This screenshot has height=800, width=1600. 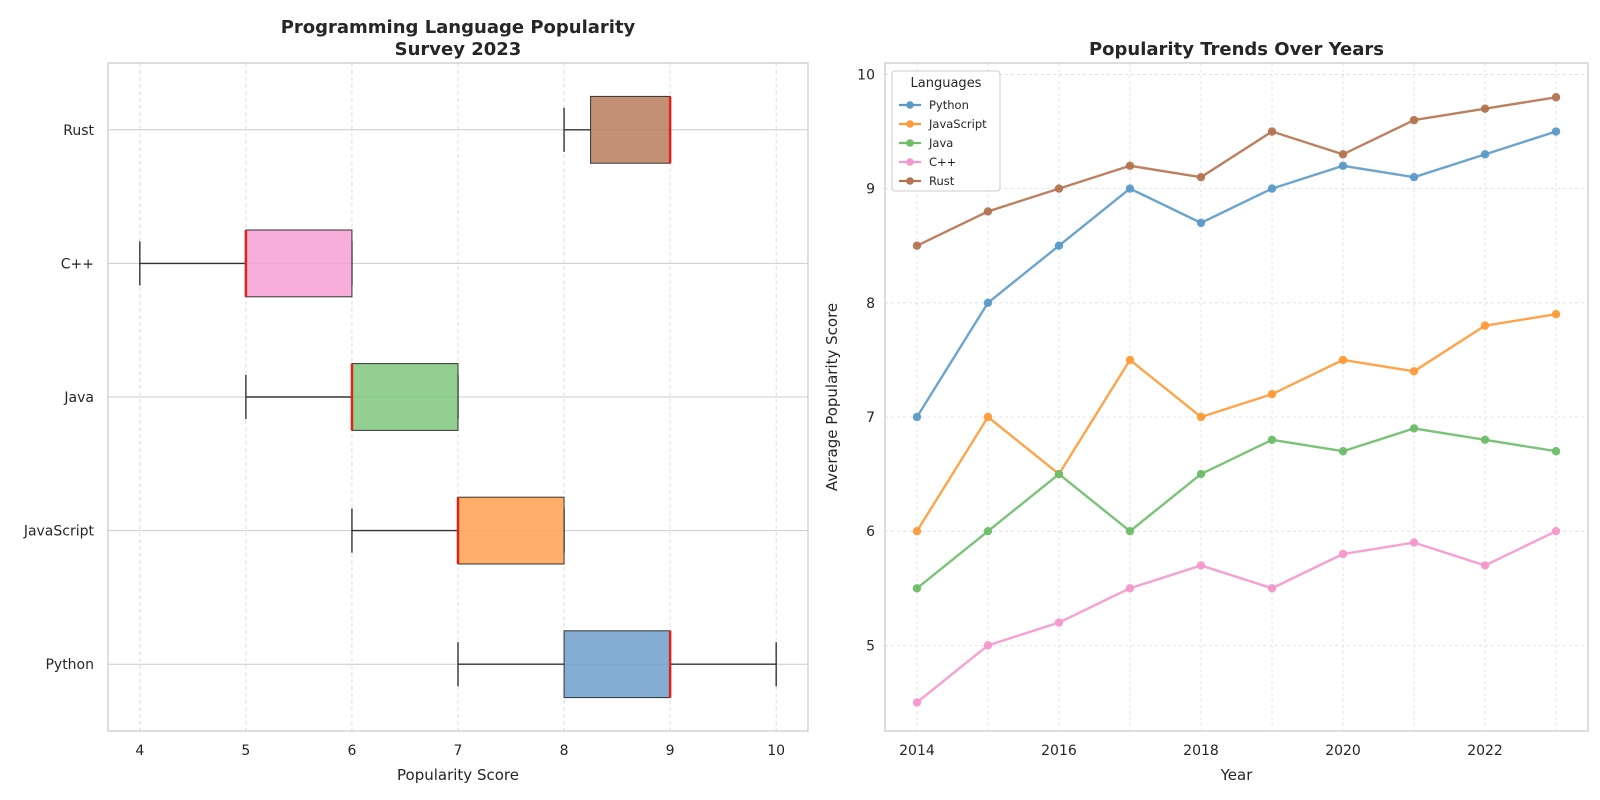 I want to click on x-axis-label: Popularity Score, so click(x=458, y=775).